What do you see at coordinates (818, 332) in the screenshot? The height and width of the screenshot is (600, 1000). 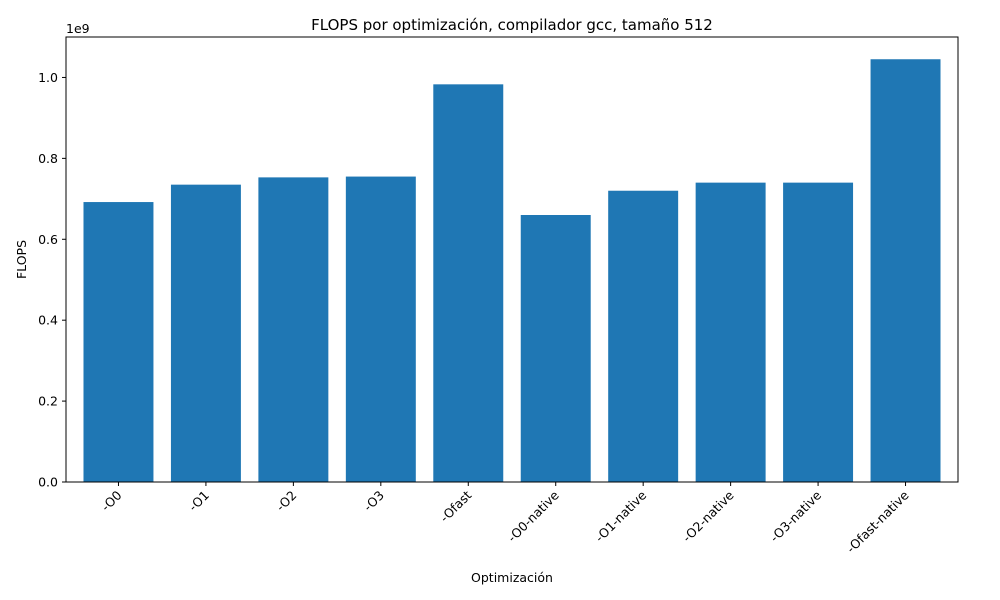 I see `bar-O3-native` at bounding box center [818, 332].